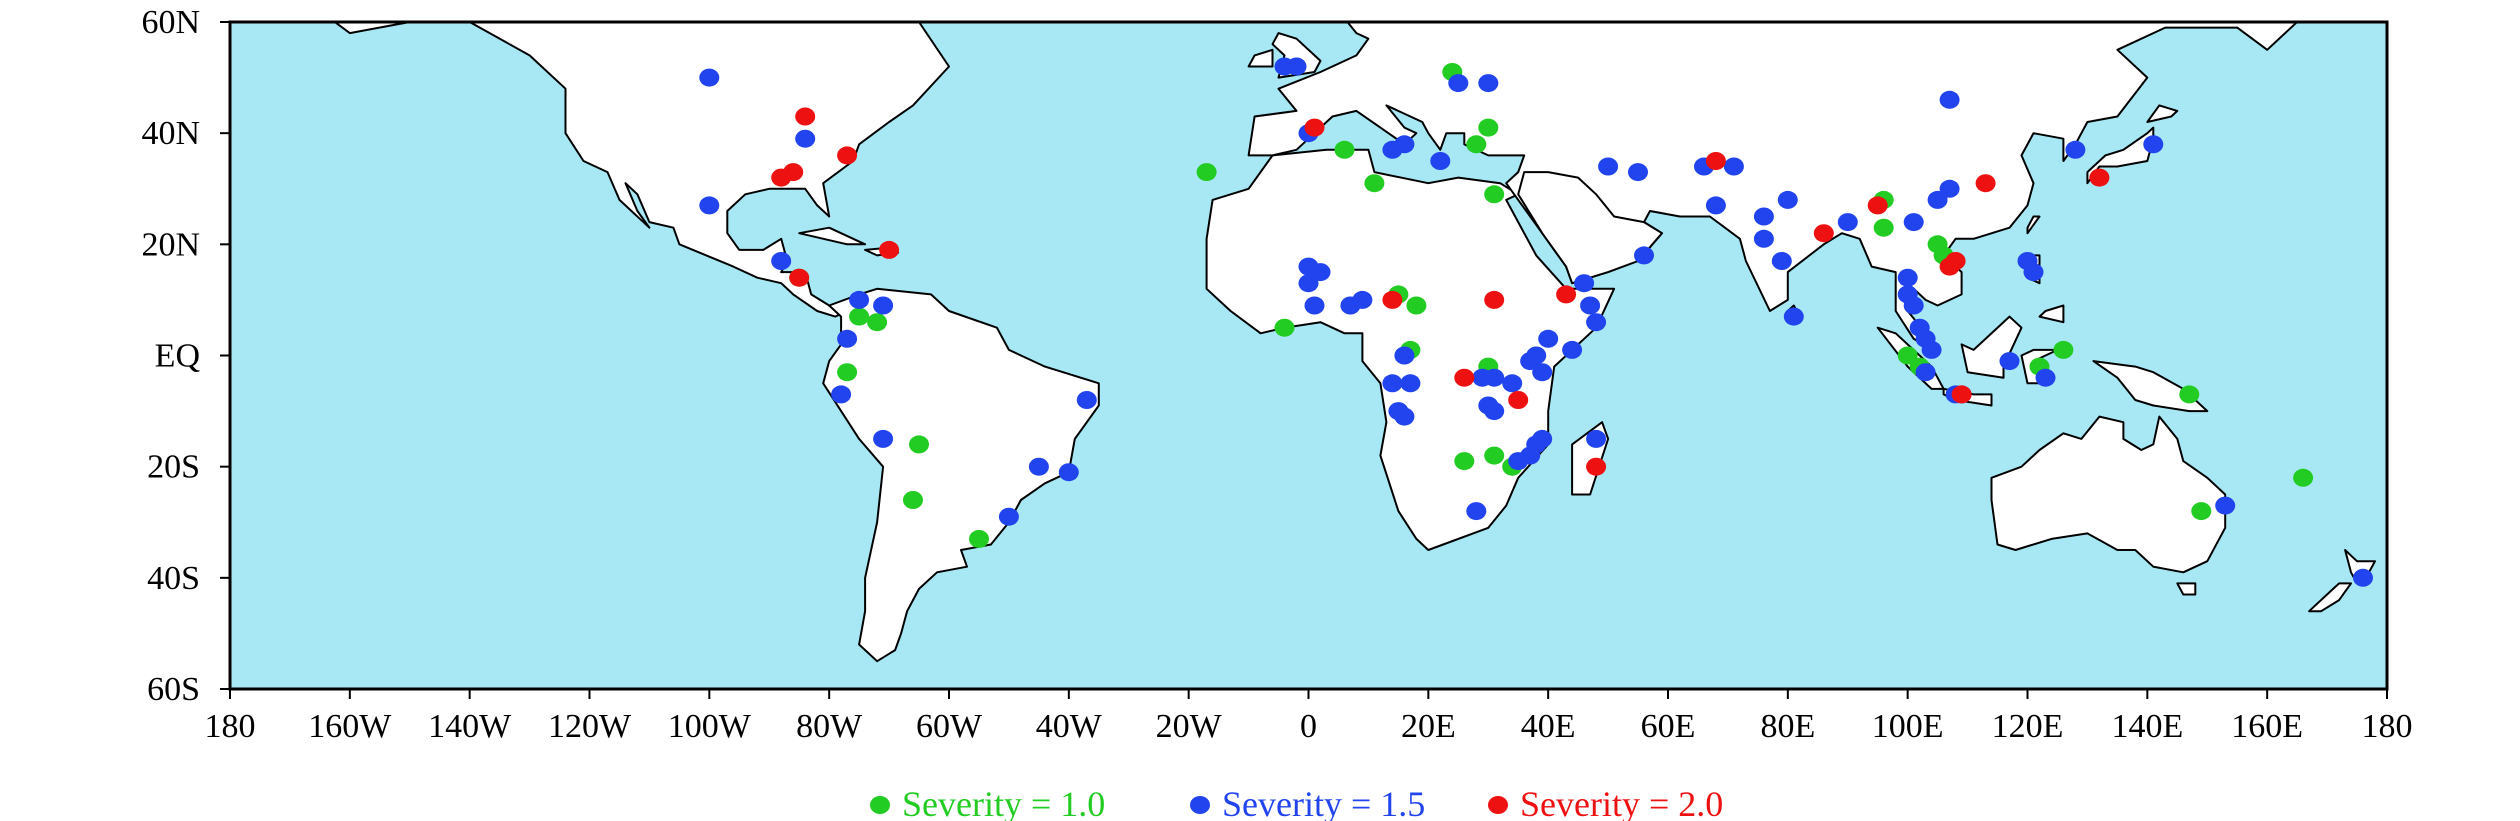 The height and width of the screenshot is (821, 2520). I want to click on x-tick-label: 120E, so click(2028, 726).